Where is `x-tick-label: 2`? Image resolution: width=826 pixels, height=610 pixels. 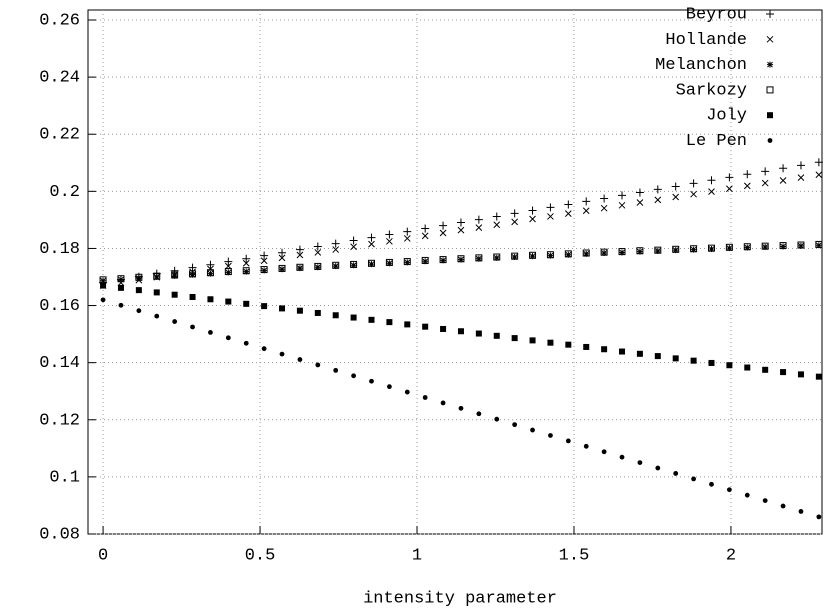 x-tick-label: 2 is located at coordinates (731, 555).